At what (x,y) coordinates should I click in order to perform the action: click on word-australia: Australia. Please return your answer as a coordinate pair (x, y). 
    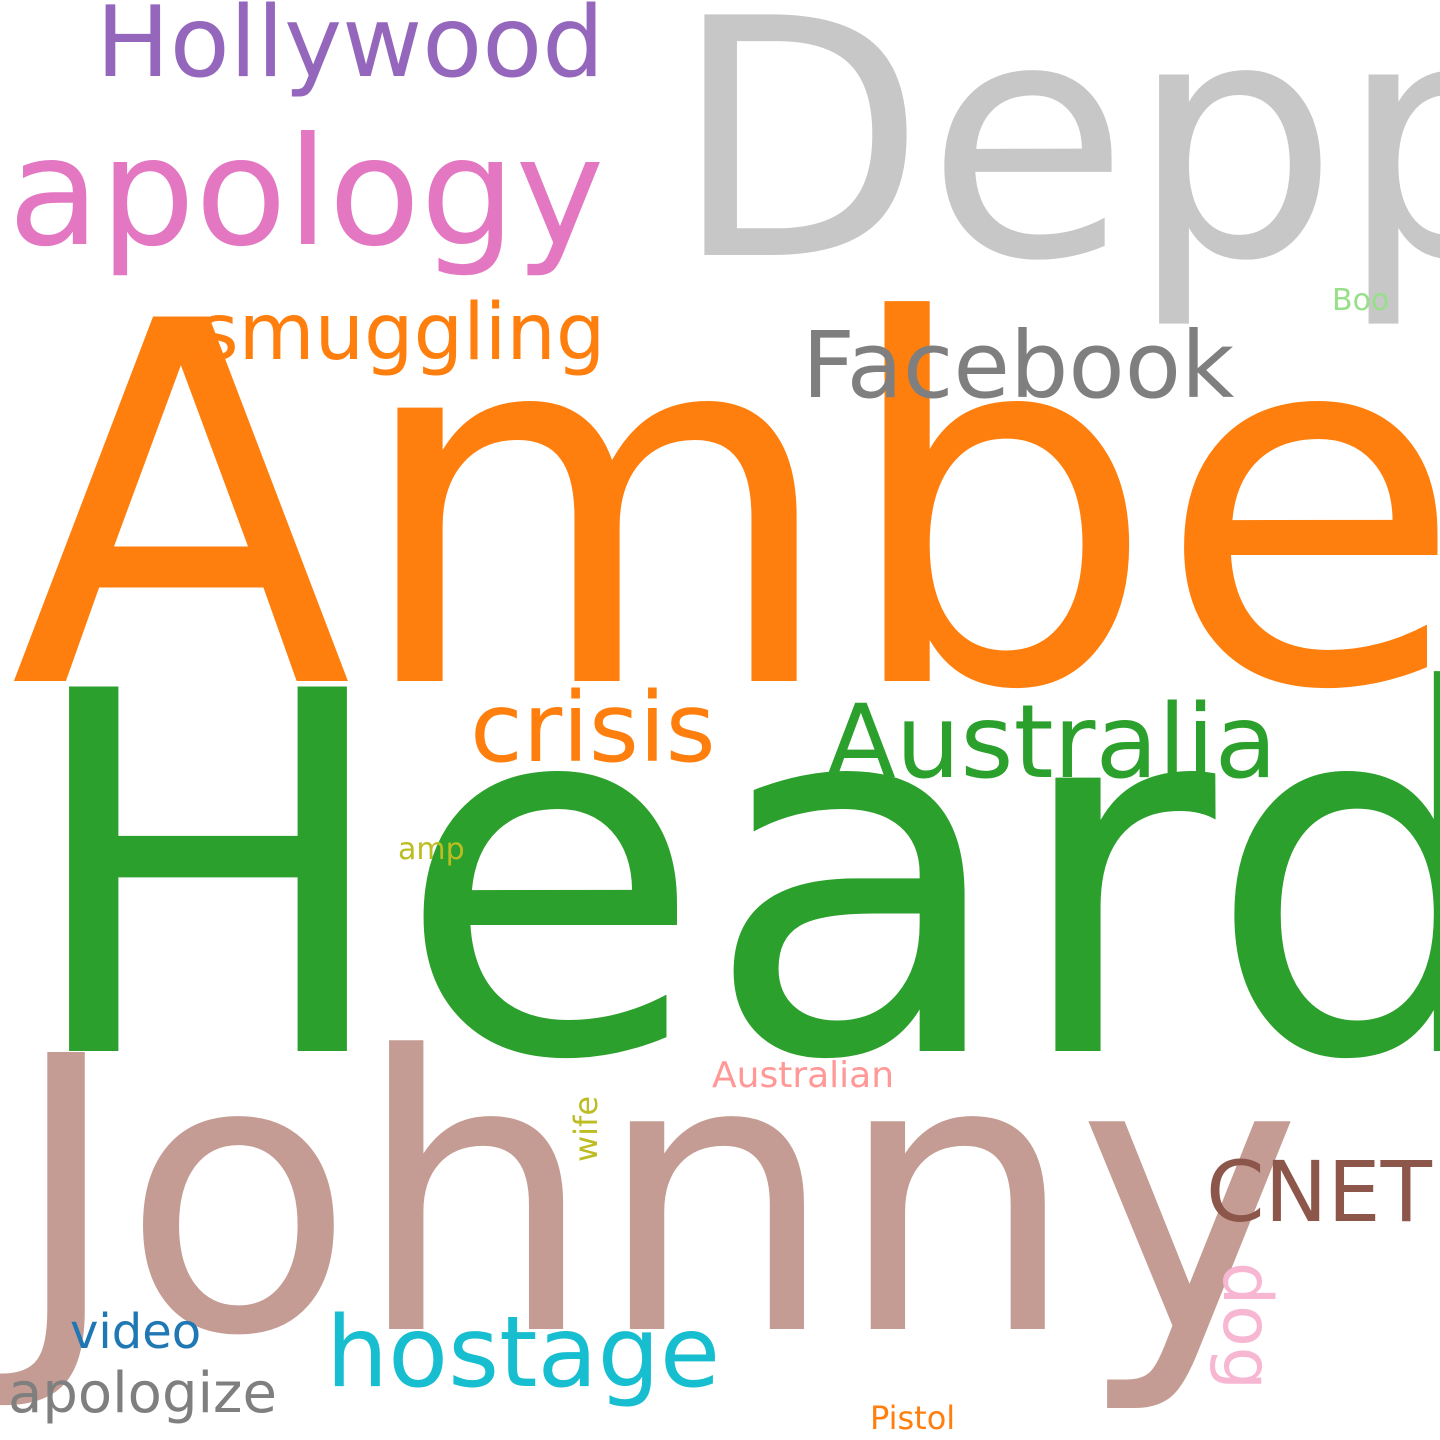
    Looking at the image, I should click on (1052, 742).